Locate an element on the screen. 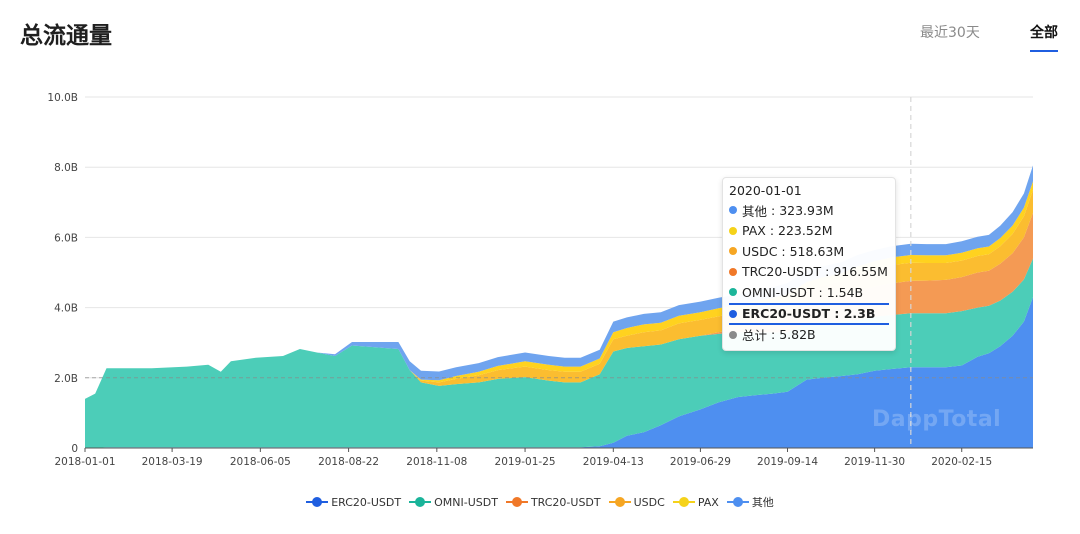  legend-label: ERC20-USDT is located at coordinates (366, 502).